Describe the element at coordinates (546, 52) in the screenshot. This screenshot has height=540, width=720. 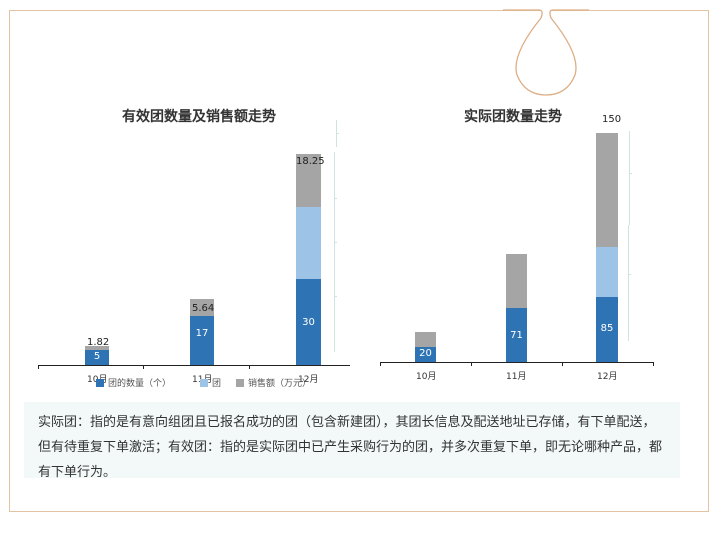
I see `water-drop-decoration` at that location.